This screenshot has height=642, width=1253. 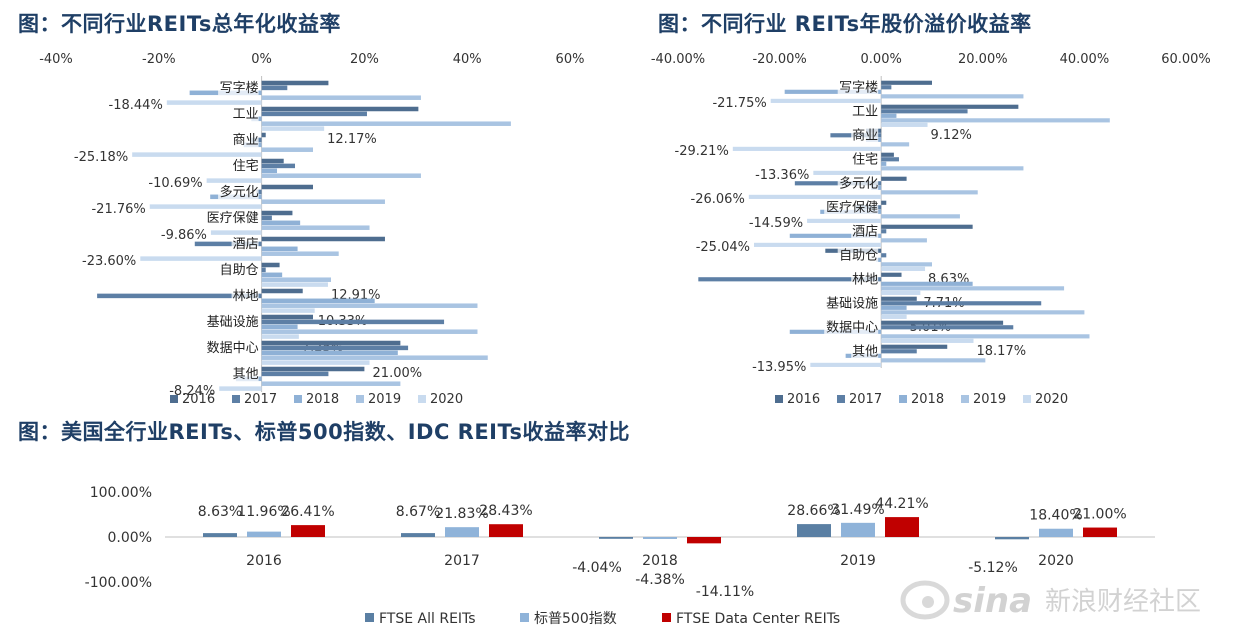 What do you see at coordinates (175, 183) in the screenshot?
I see `data-label: -10.69%` at bounding box center [175, 183].